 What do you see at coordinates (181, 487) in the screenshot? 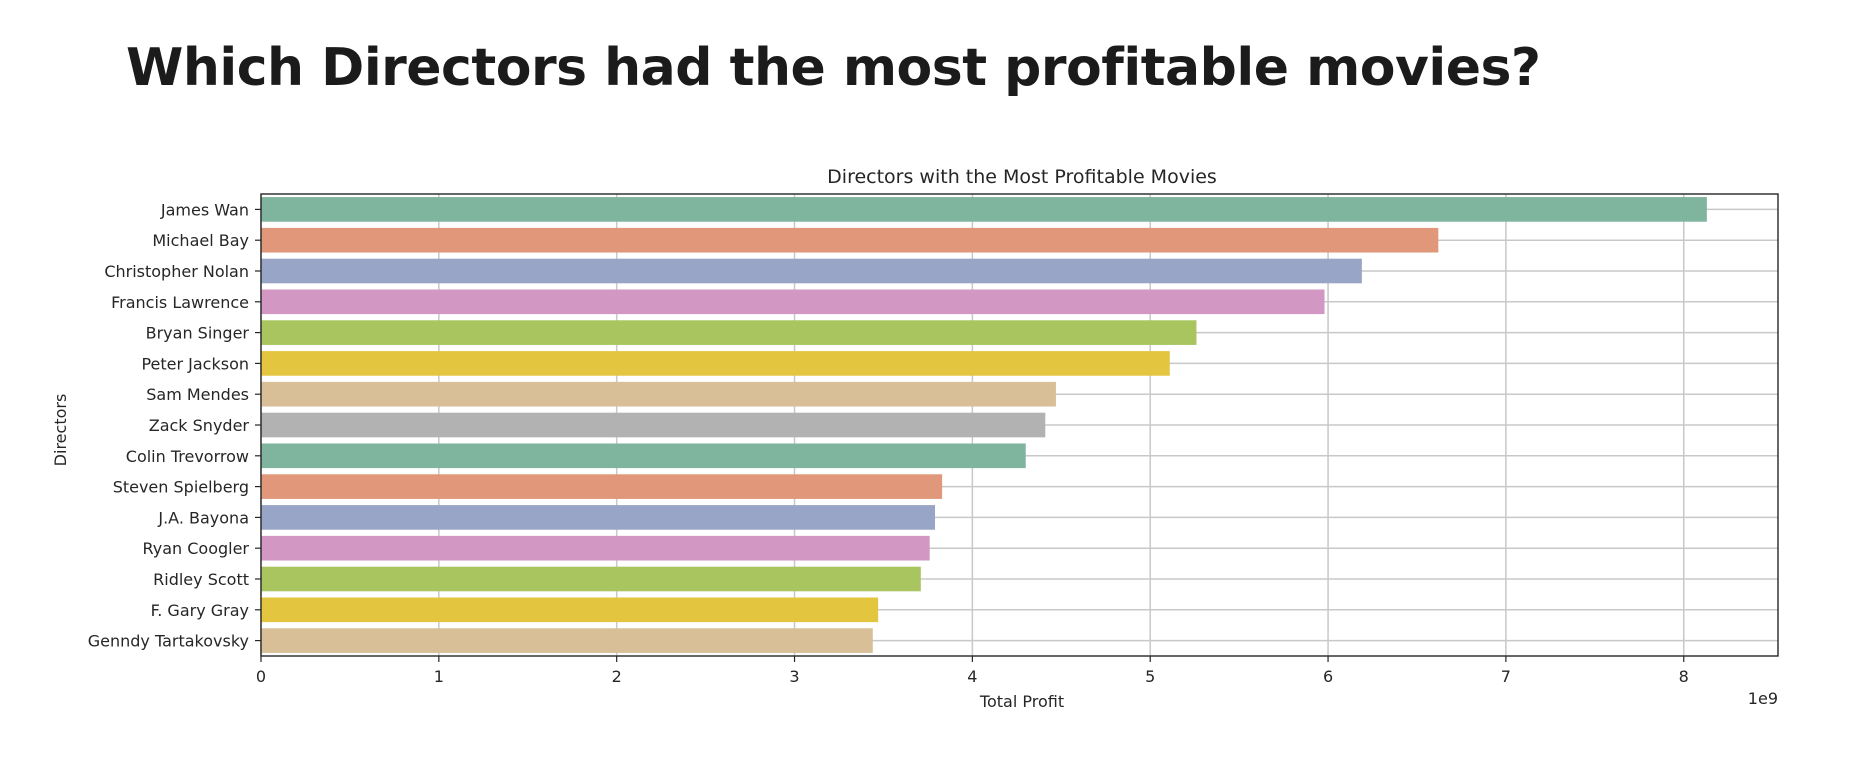
I see `y-tick-label: Steven Spielberg` at bounding box center [181, 487].